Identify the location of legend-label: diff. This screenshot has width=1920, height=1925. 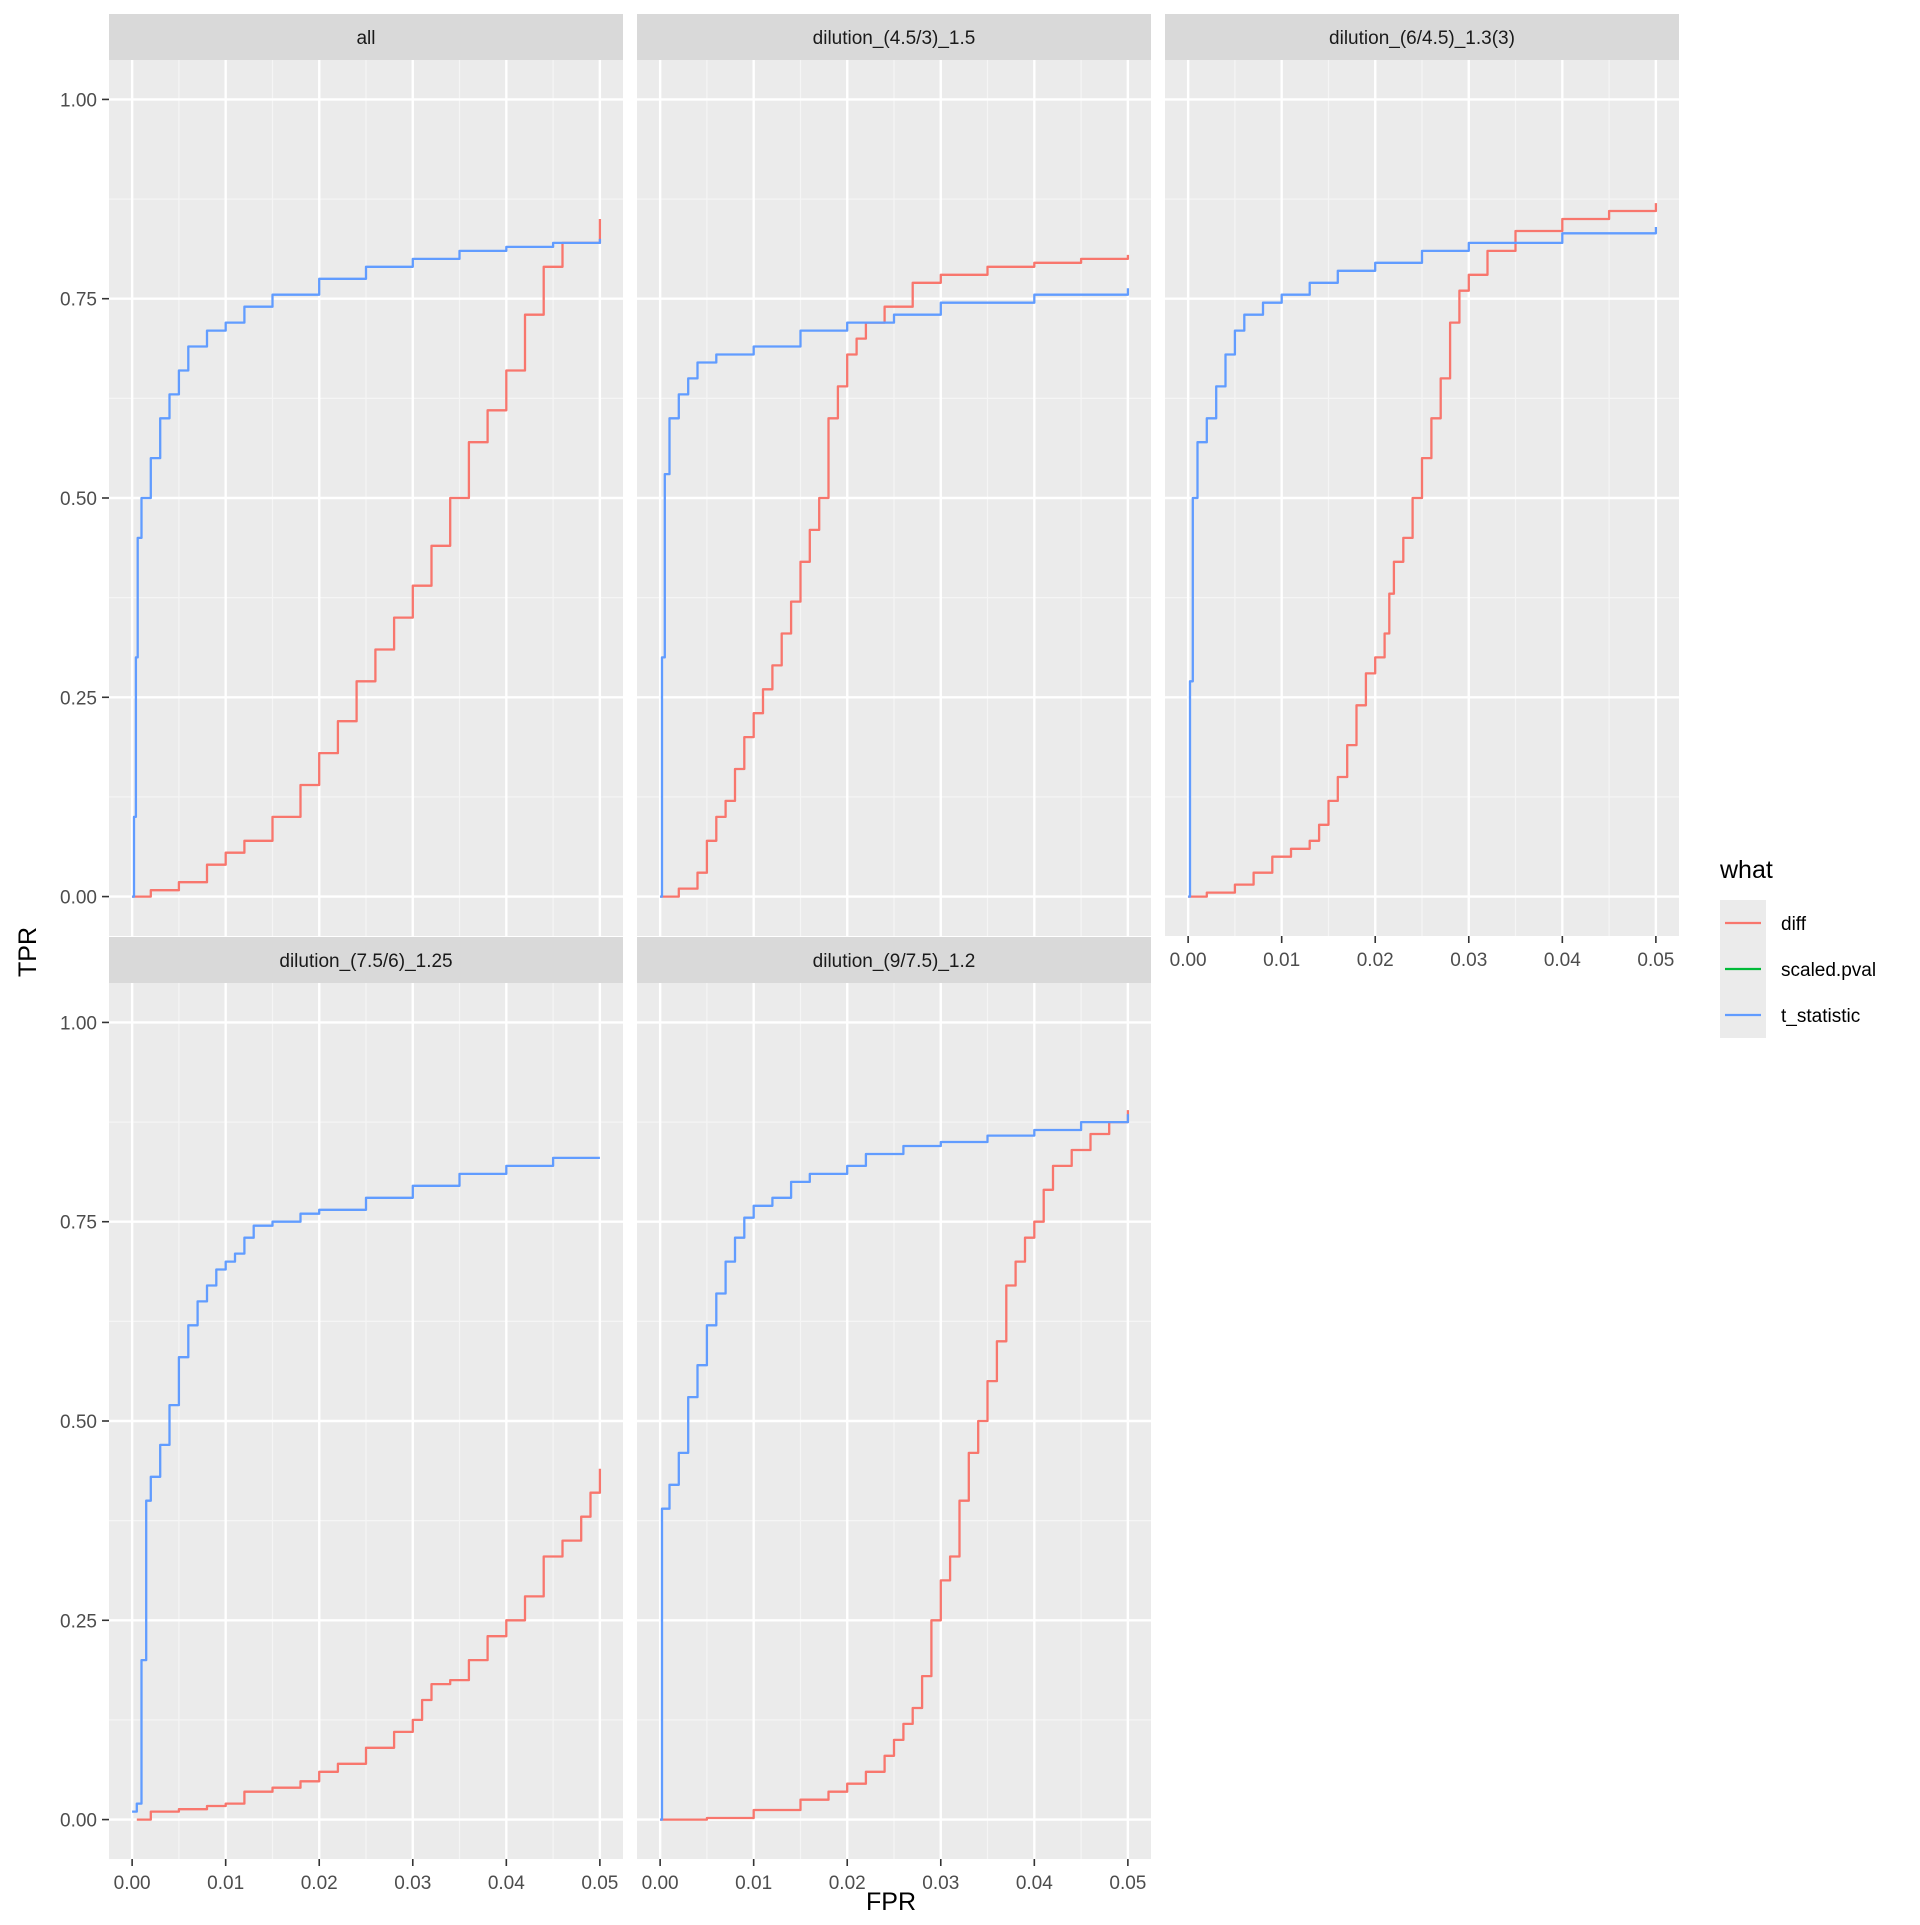
(1794, 924).